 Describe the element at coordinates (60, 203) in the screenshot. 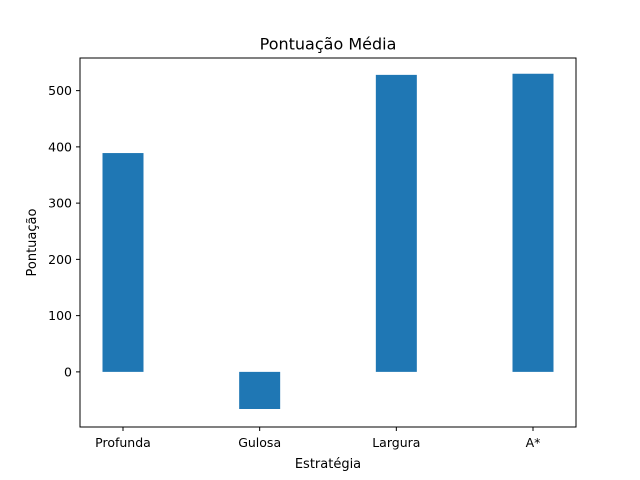

I see `y-tick-label-3: 300` at that location.